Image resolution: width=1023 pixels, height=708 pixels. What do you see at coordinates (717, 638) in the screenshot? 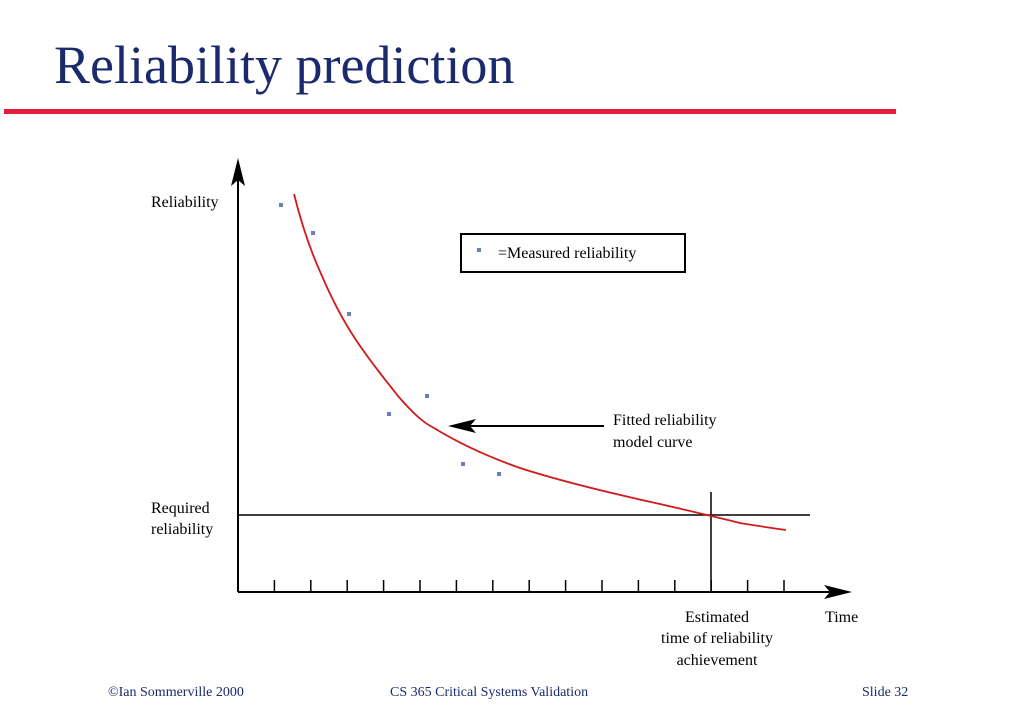
I see `estimate-label-line2: time of reliability` at bounding box center [717, 638].